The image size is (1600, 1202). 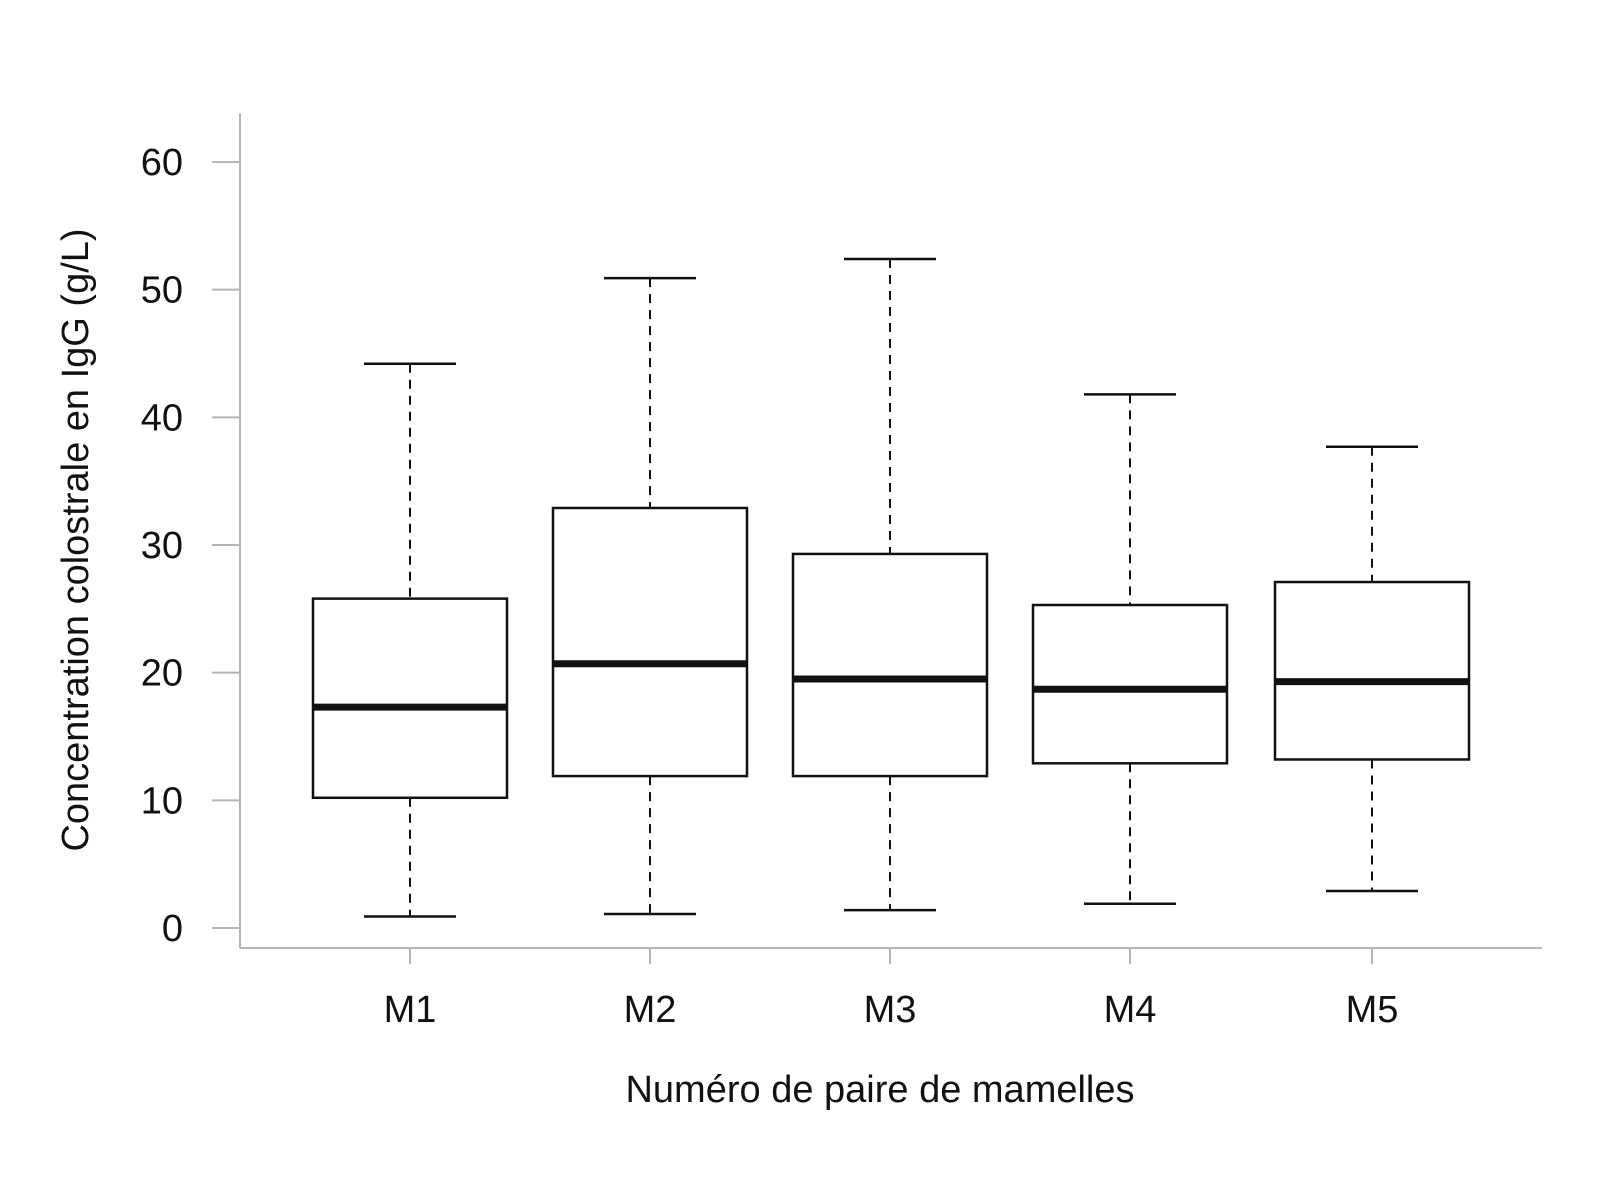 I want to click on box-m4, so click(x=1130, y=649).